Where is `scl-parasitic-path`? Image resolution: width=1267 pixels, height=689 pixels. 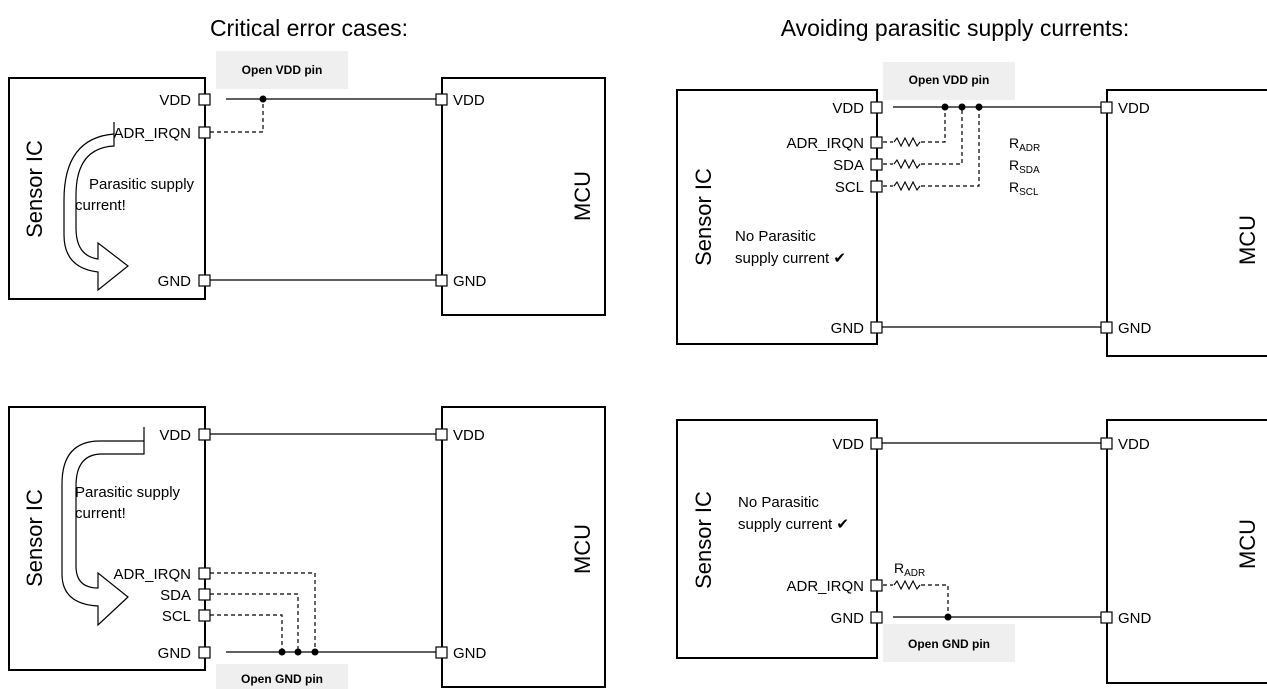
scl-parasitic-path is located at coordinates (246, 633).